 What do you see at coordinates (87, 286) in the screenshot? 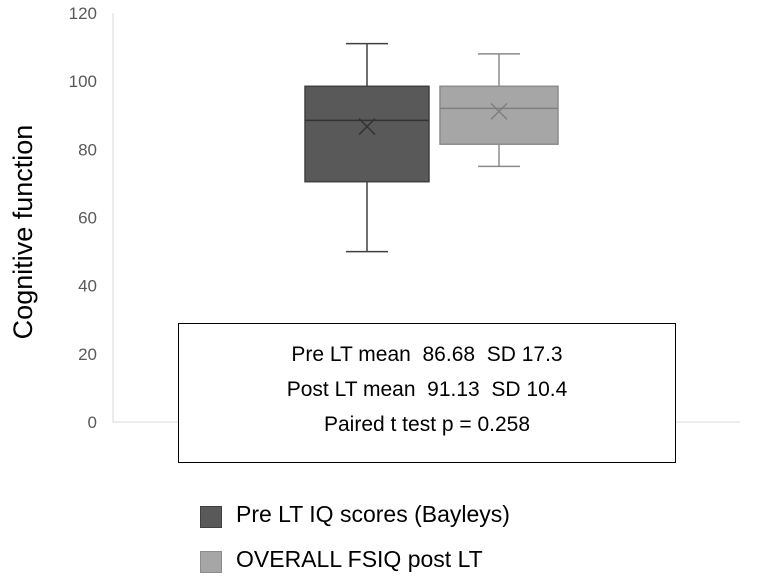
I see `y-tick-label: 40` at bounding box center [87, 286].